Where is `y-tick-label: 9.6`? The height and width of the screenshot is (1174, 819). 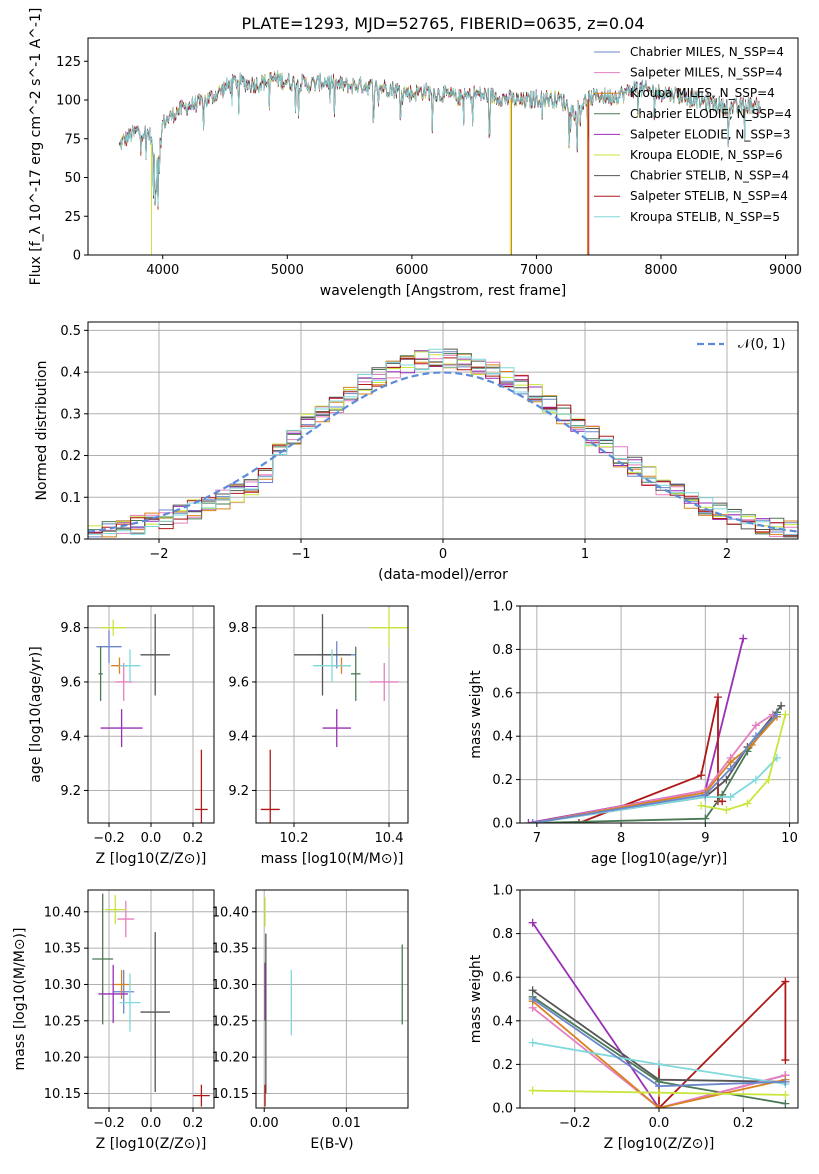 y-tick-label: 9.6 is located at coordinates (70, 682).